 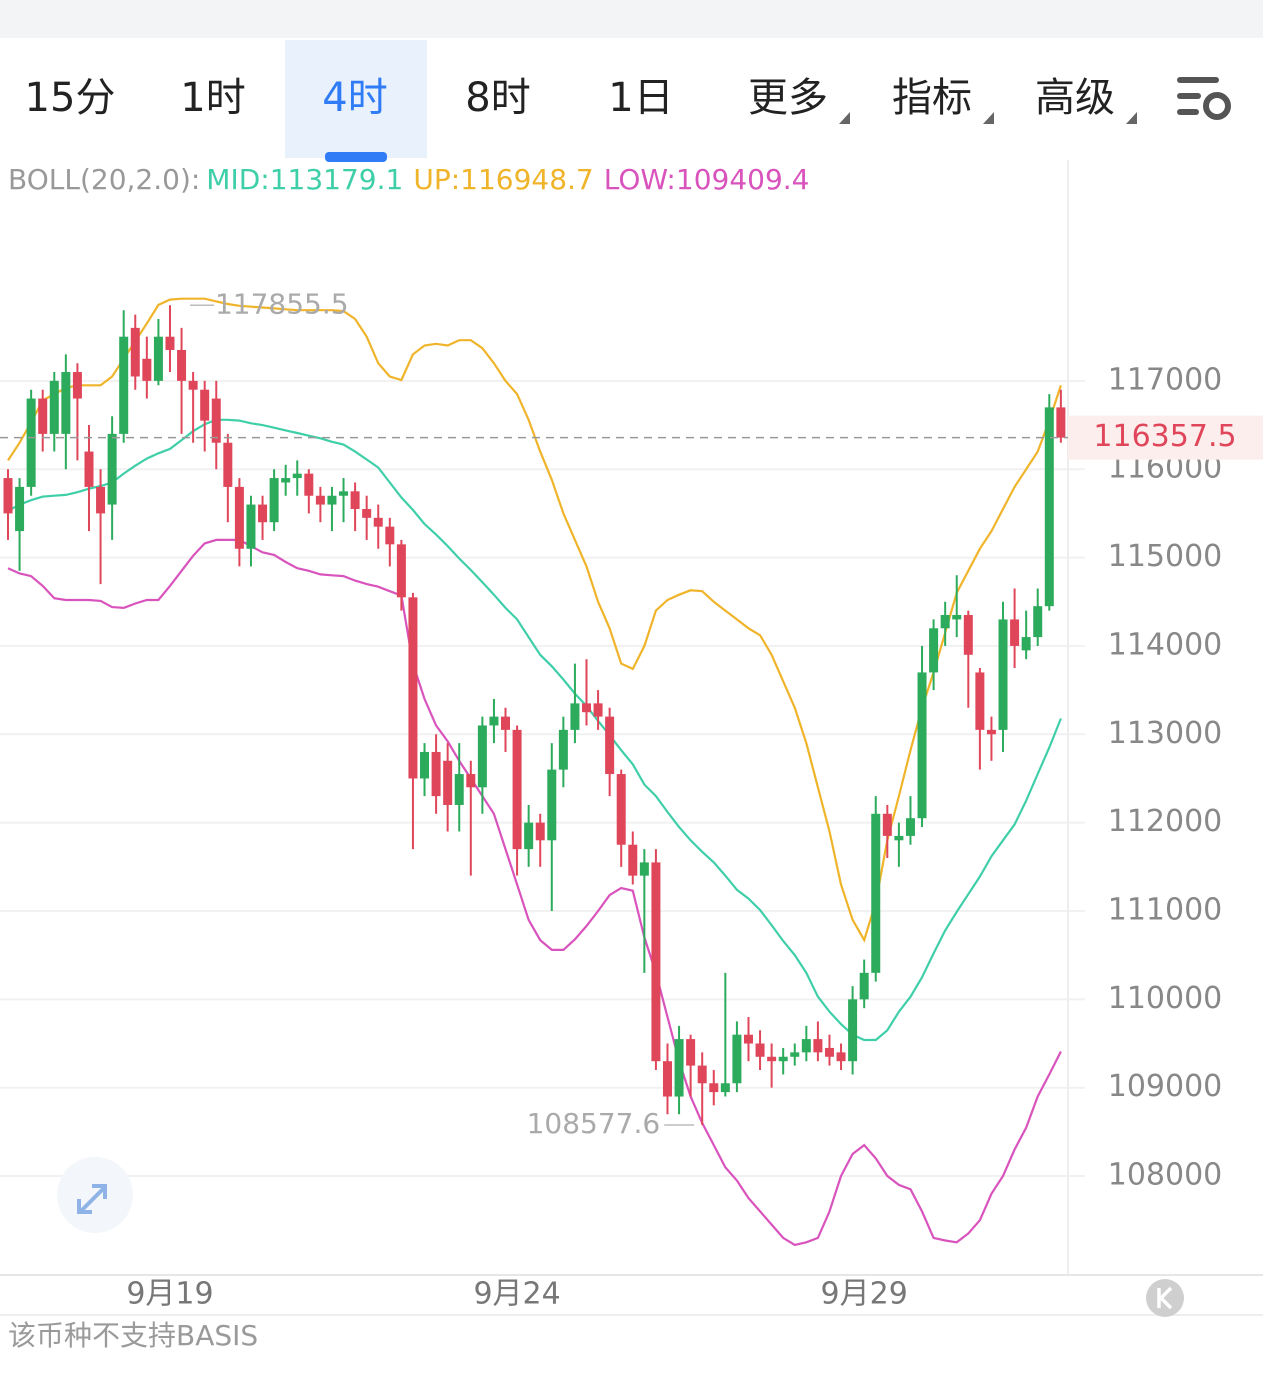 I want to click on tab: 15分, so click(x=70, y=98).